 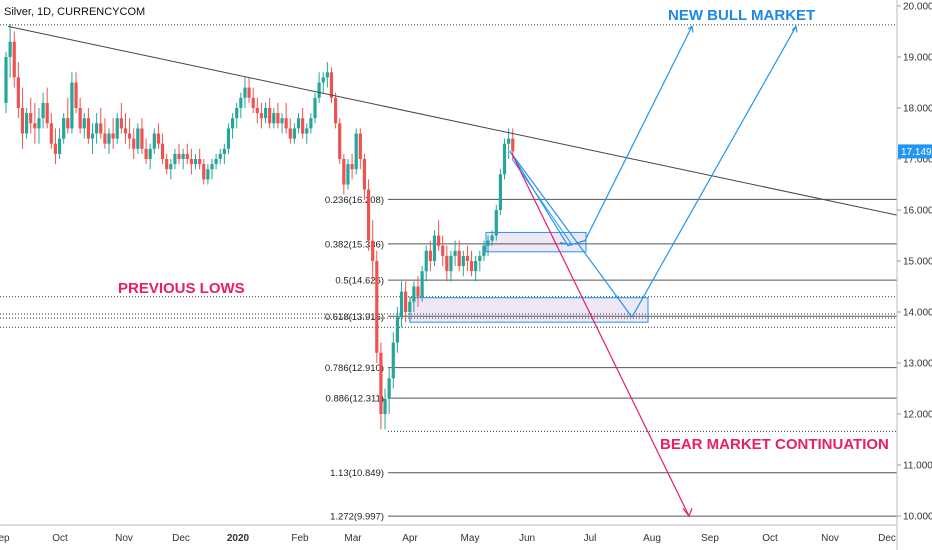 What do you see at coordinates (353, 538) in the screenshot?
I see `time-tick-6: Mar` at bounding box center [353, 538].